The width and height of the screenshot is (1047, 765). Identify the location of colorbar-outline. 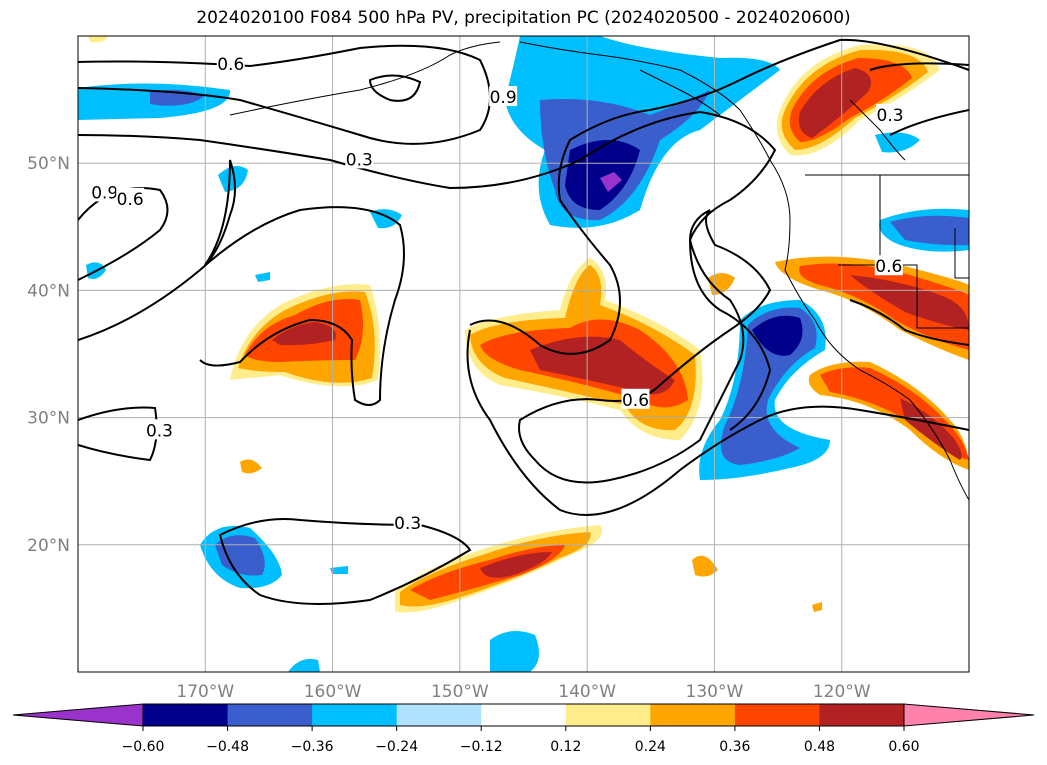
(523, 715).